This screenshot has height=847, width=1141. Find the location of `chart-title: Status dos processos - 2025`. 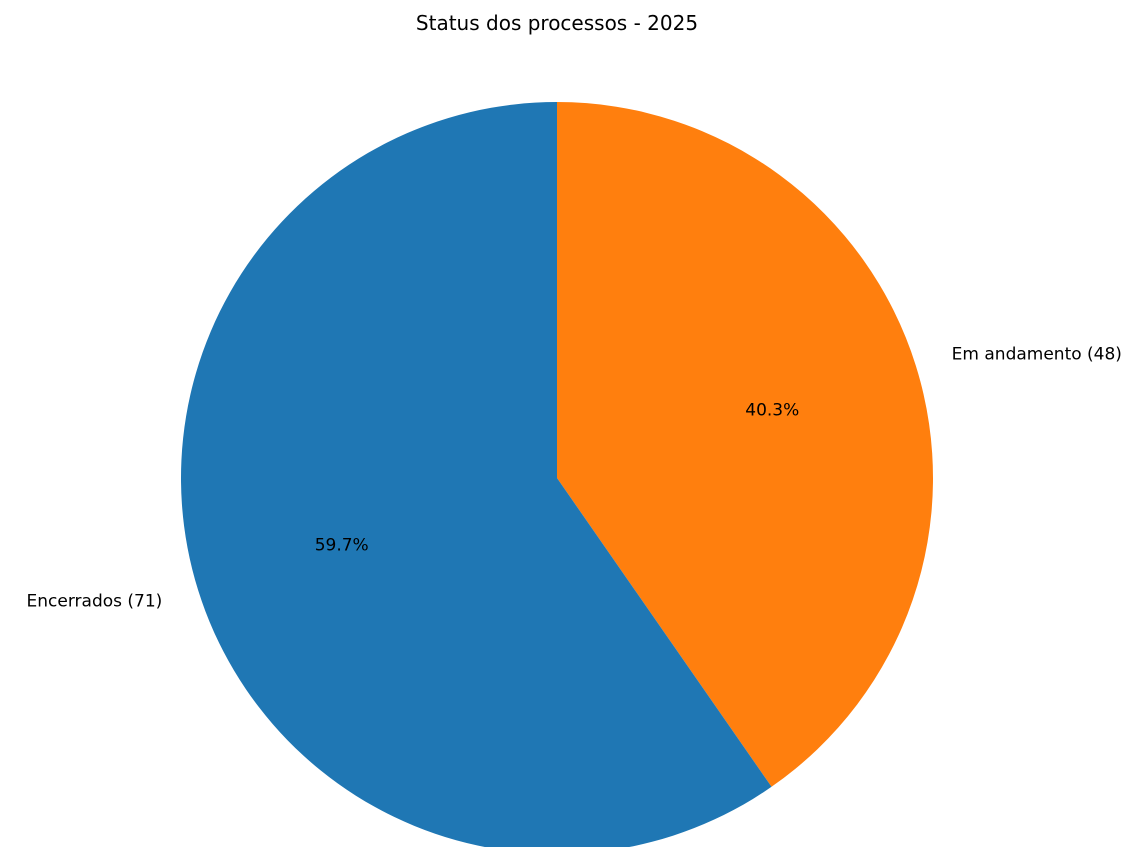

chart-title: Status dos processos - 2025 is located at coordinates (557, 23).